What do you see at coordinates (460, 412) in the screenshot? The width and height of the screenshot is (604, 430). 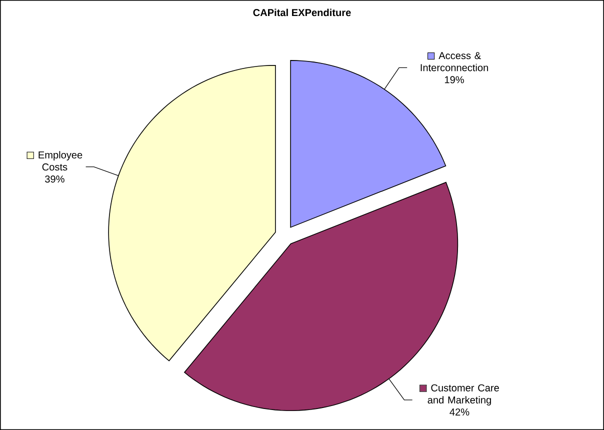 I see `data-label: 42%` at bounding box center [460, 412].